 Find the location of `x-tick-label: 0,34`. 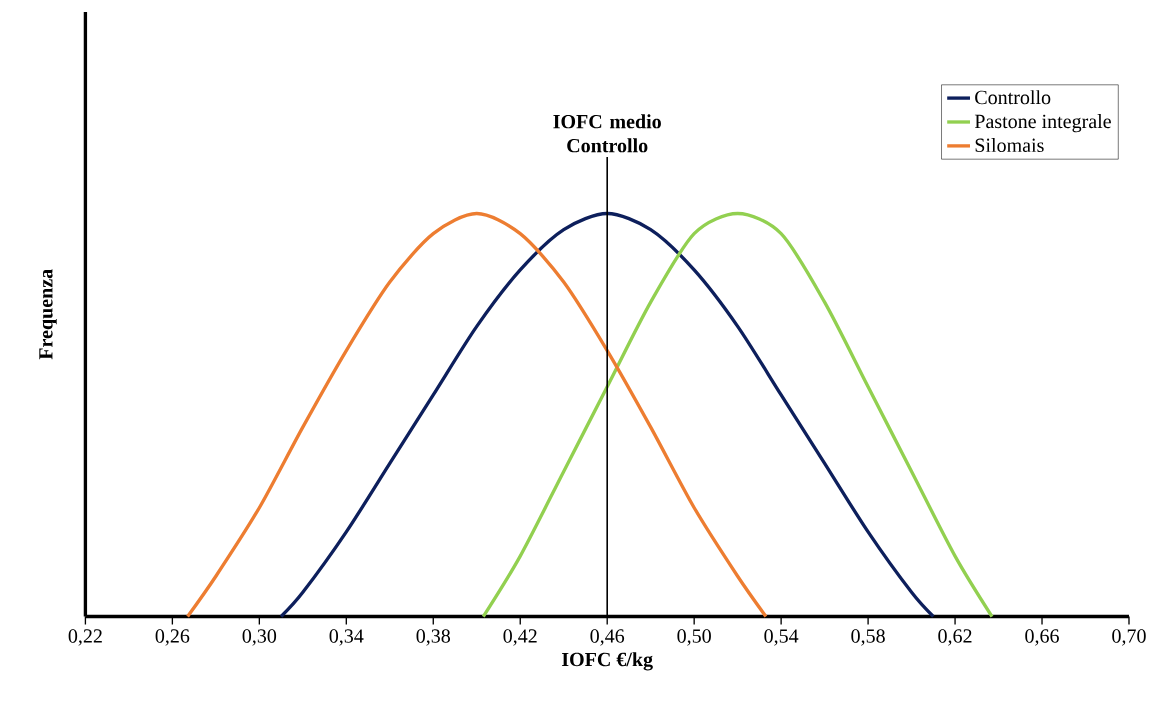

x-tick-label: 0,34 is located at coordinates (346, 637).